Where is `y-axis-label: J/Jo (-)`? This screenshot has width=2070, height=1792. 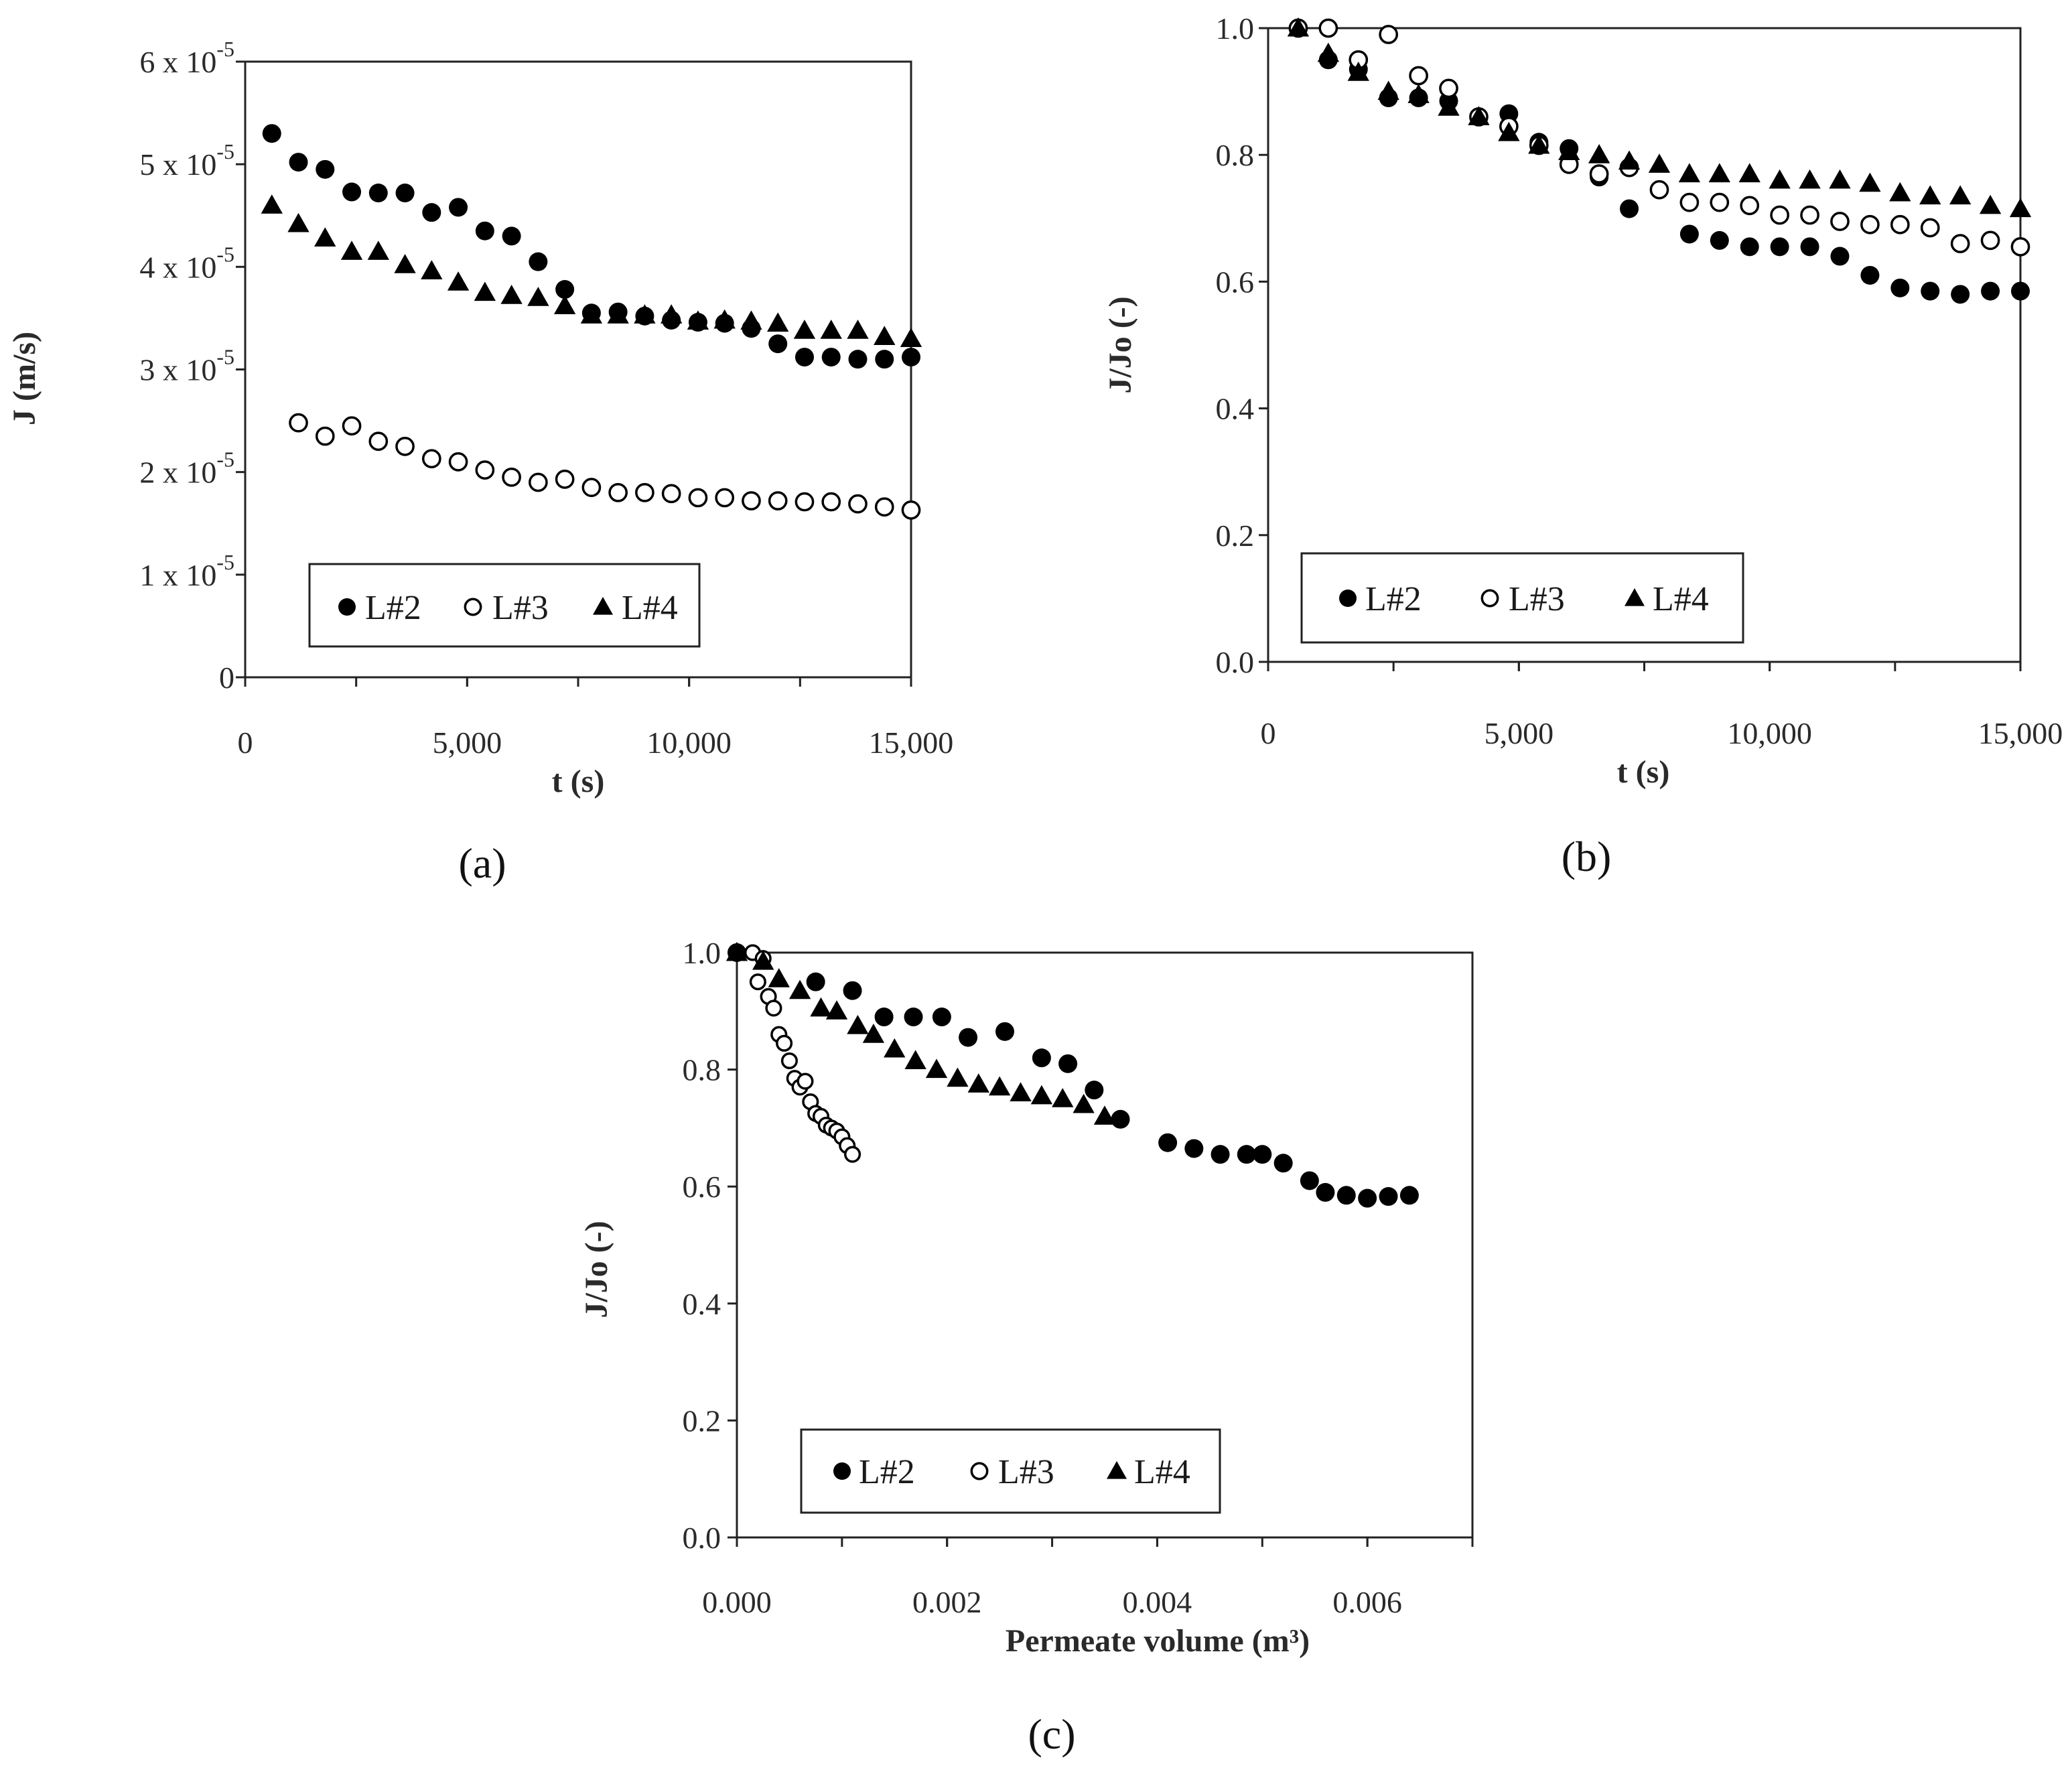 y-axis-label: J/Jo (-) is located at coordinates (1120, 345).